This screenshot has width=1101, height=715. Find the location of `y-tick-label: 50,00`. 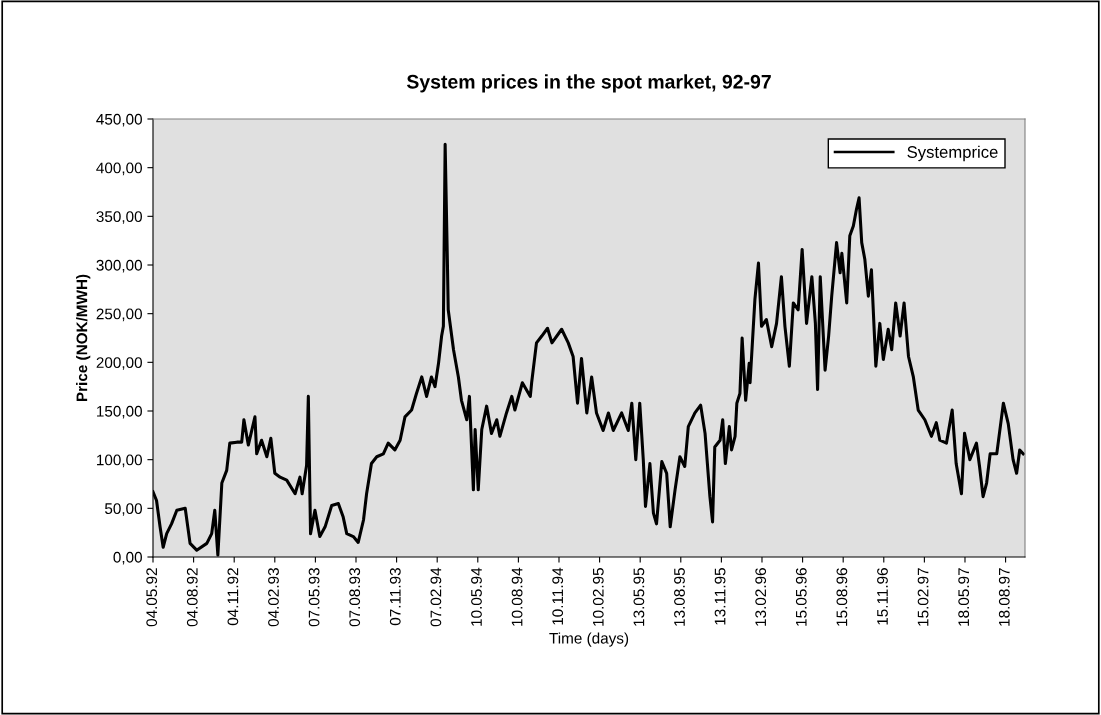

y-tick-label: 50,00 is located at coordinates (123, 509).